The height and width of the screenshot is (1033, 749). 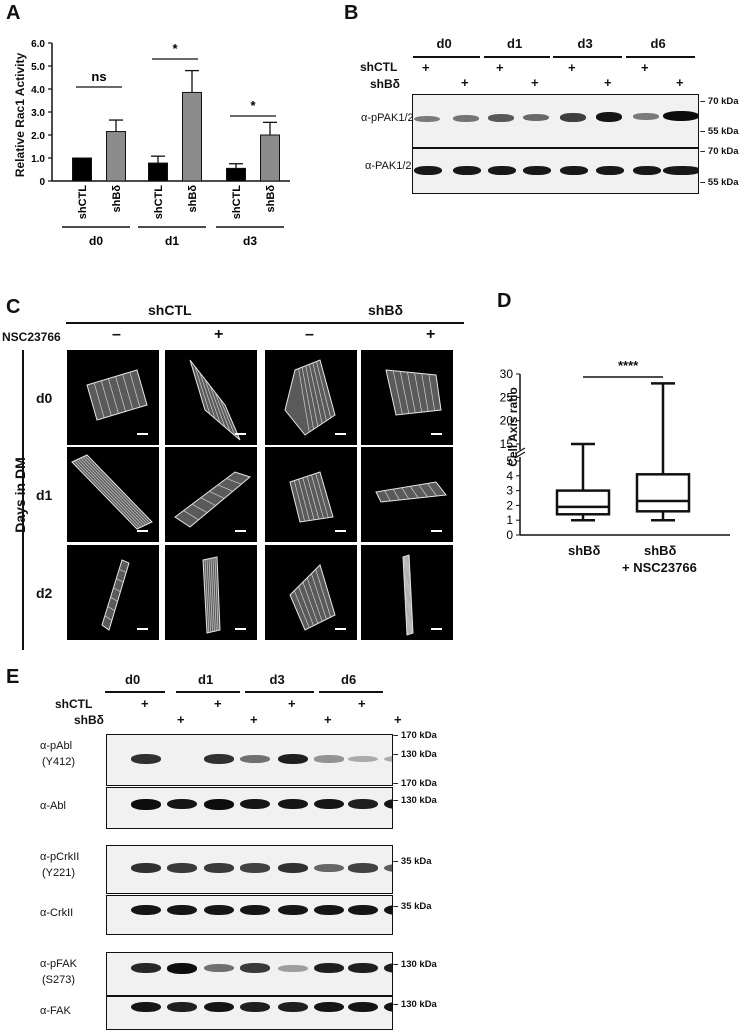 What do you see at coordinates (398, 719) in the screenshot?
I see `e-plus: +` at bounding box center [398, 719].